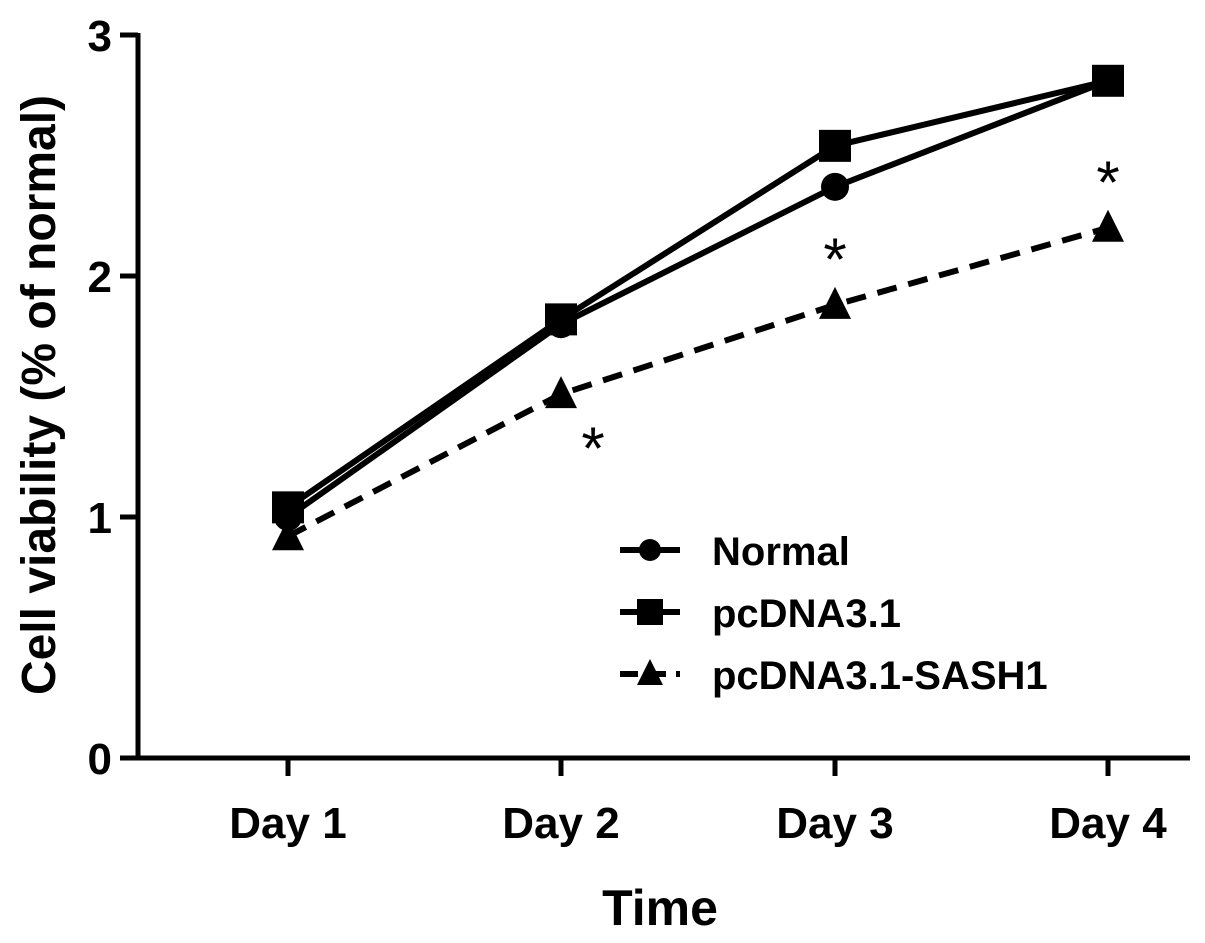 This screenshot has height=943, width=1205. What do you see at coordinates (834, 823) in the screenshot?
I see `x-tick-label: Day 3` at bounding box center [834, 823].